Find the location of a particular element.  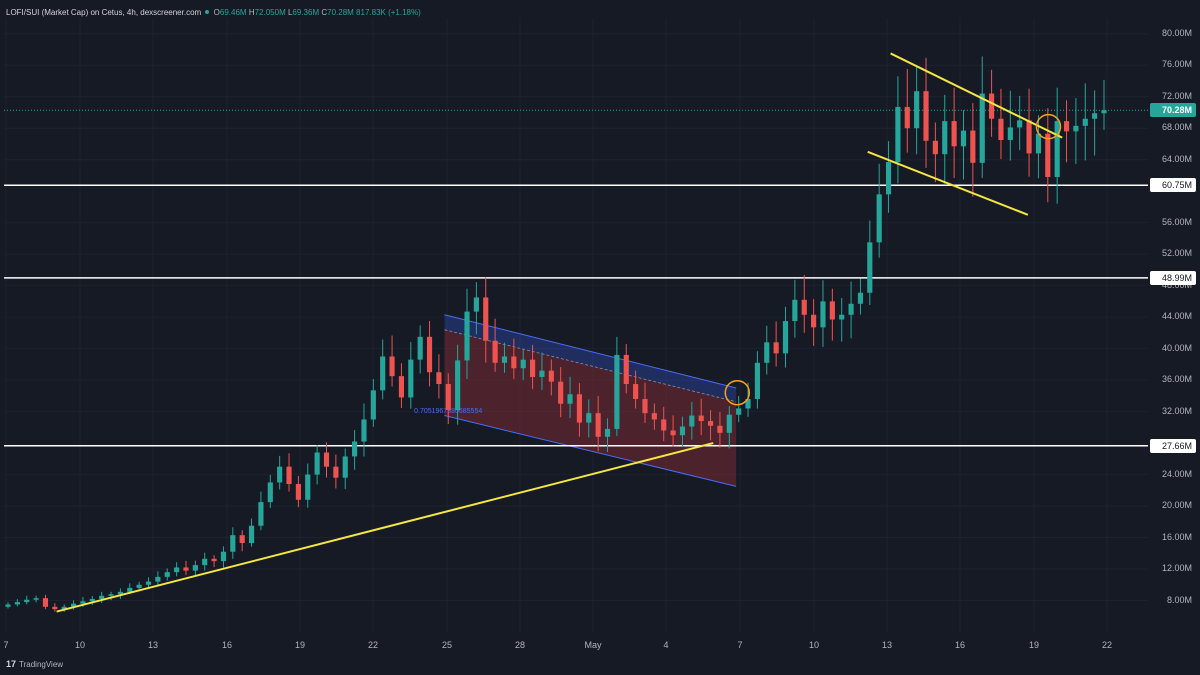

time-tick-label: 28 is located at coordinates (520, 645).